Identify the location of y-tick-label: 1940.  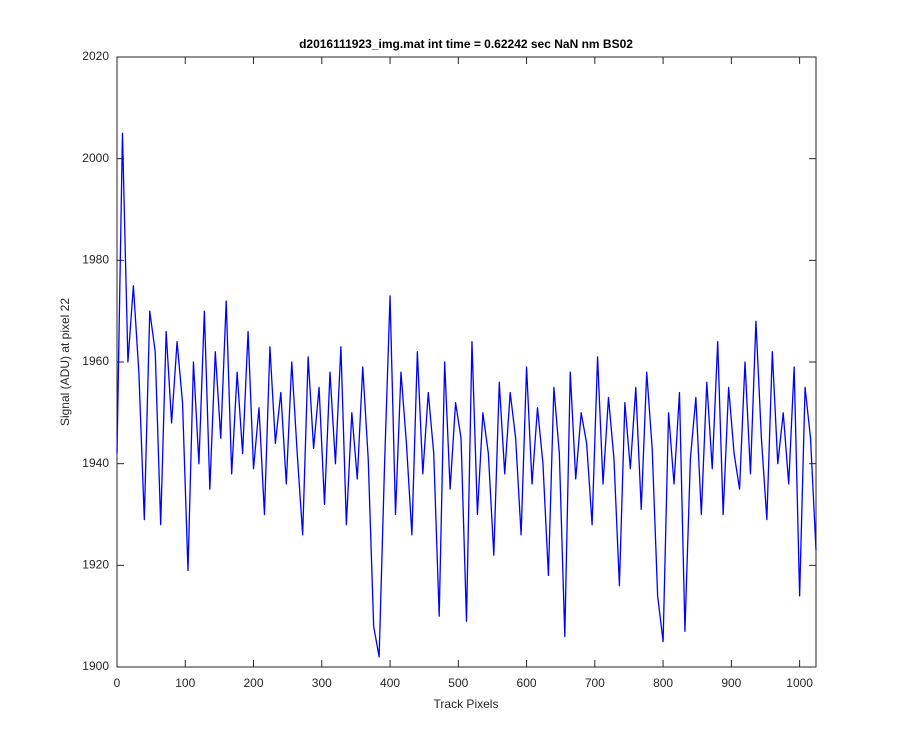
(95, 463).